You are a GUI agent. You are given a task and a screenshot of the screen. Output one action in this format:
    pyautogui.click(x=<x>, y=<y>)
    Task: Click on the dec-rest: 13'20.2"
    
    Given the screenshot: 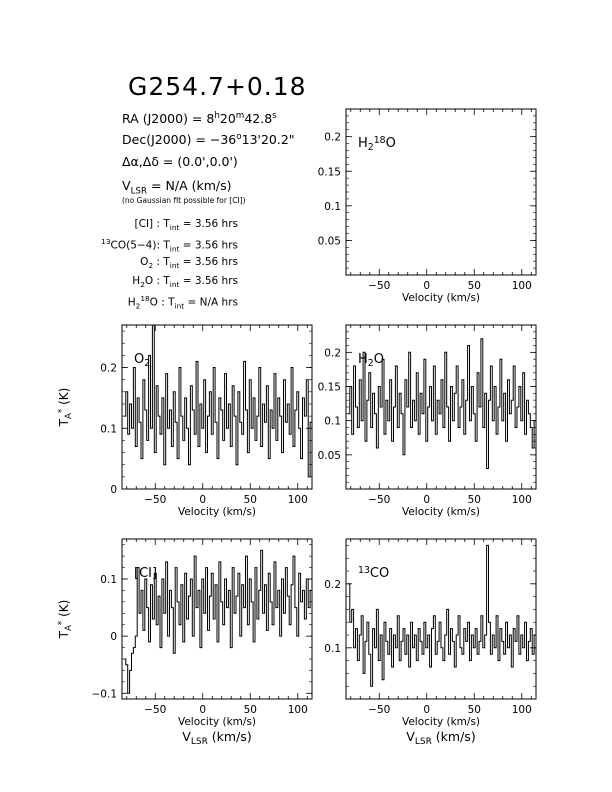 What is the action you would take?
    pyautogui.click(x=268, y=140)
    